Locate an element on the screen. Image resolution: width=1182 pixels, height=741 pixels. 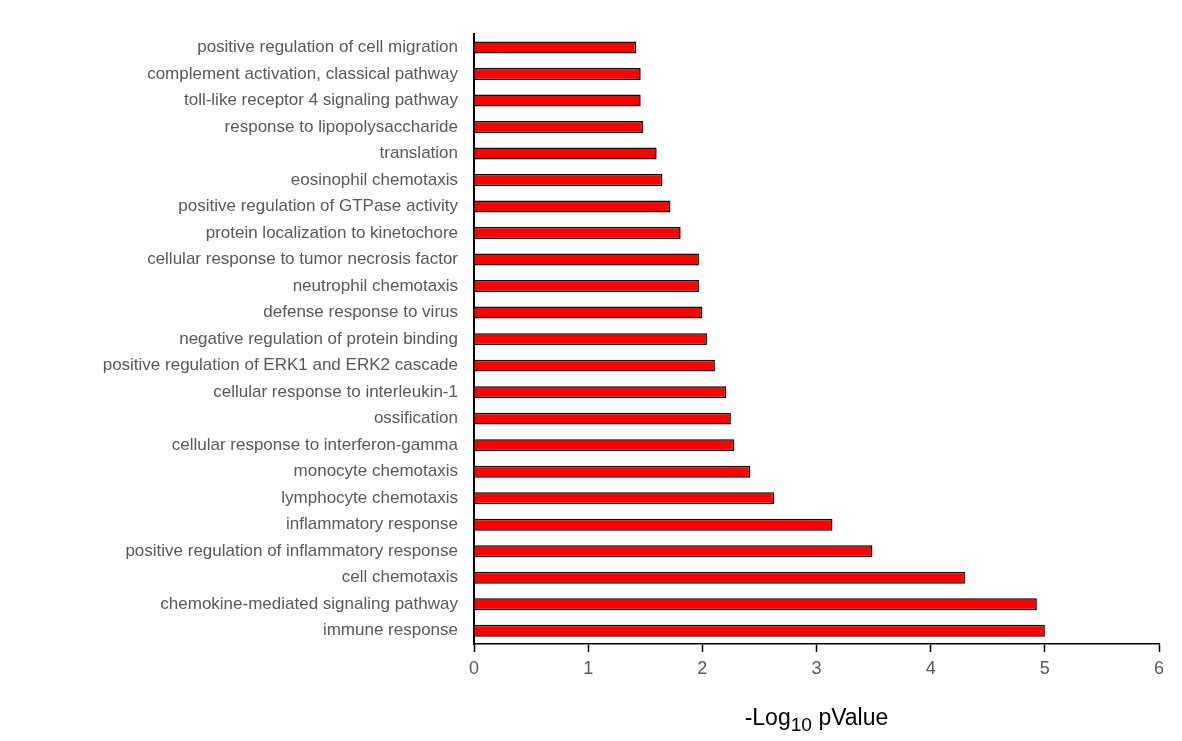
y-tick-label: cellular response to interleukin-1 is located at coordinates (335, 391).